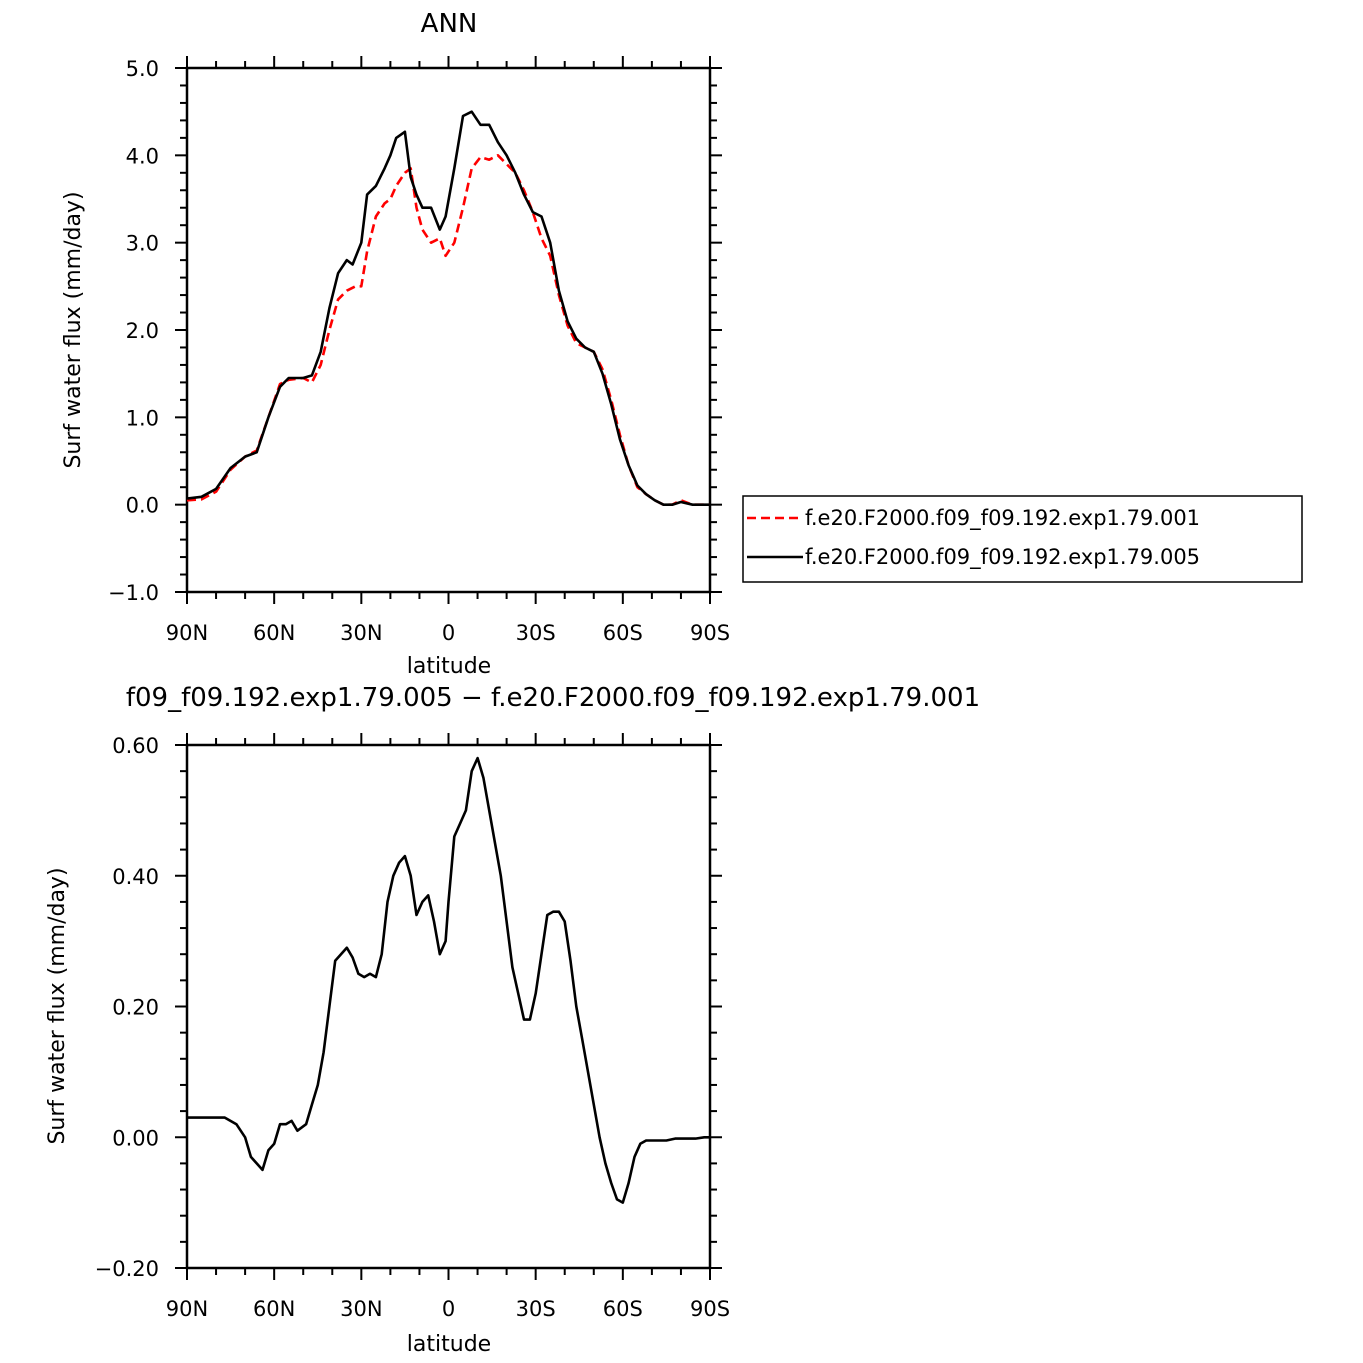  Describe the element at coordinates (142, 418) in the screenshot. I see `y-tick-label: 1.0` at that location.